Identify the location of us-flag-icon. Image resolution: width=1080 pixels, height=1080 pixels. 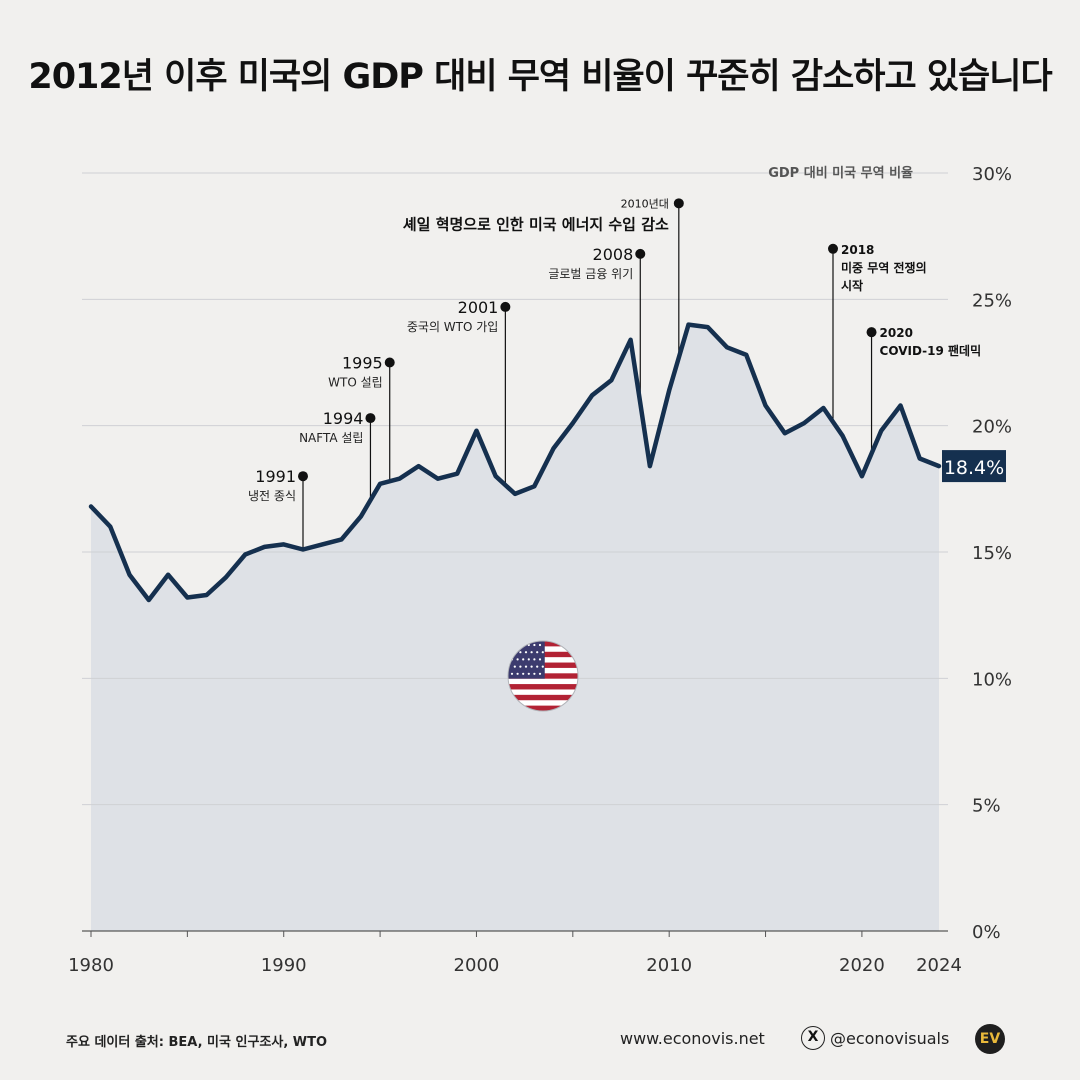
(543, 676).